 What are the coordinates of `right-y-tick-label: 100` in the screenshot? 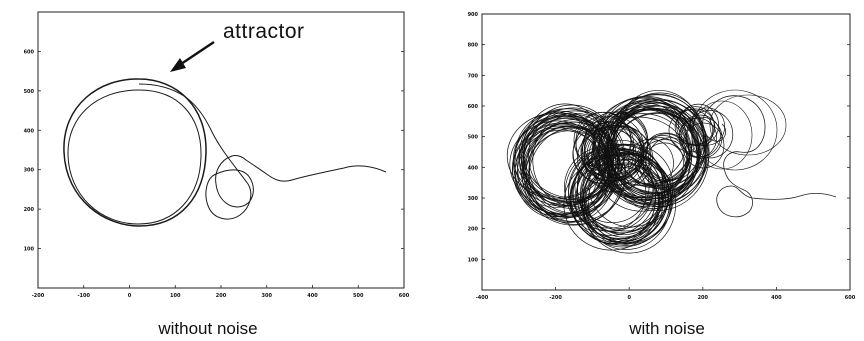 It's located at (473, 260).